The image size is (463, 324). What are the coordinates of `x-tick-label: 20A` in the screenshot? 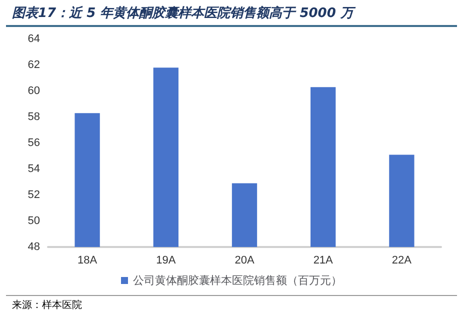 It's located at (244, 260).